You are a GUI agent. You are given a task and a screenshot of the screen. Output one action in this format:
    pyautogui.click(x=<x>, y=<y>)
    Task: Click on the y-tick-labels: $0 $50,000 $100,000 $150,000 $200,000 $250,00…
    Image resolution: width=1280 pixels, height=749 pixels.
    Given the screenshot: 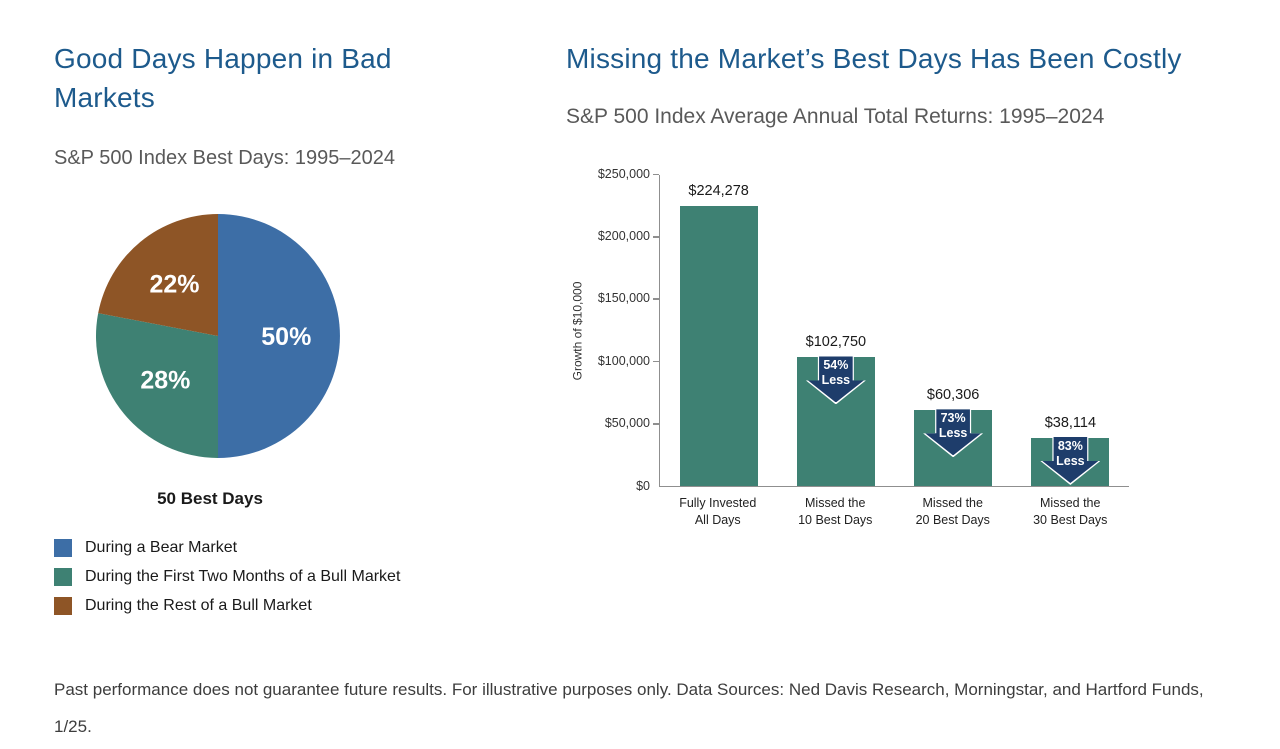 What is the action you would take?
    pyautogui.click(x=619, y=330)
    